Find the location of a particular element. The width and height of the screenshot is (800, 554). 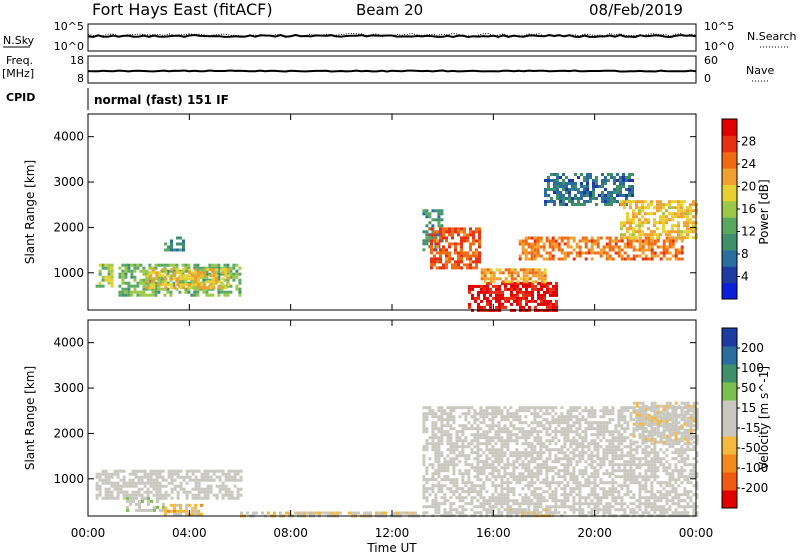

noise-left-tick-top: 10^5 is located at coordinates (69, 26).